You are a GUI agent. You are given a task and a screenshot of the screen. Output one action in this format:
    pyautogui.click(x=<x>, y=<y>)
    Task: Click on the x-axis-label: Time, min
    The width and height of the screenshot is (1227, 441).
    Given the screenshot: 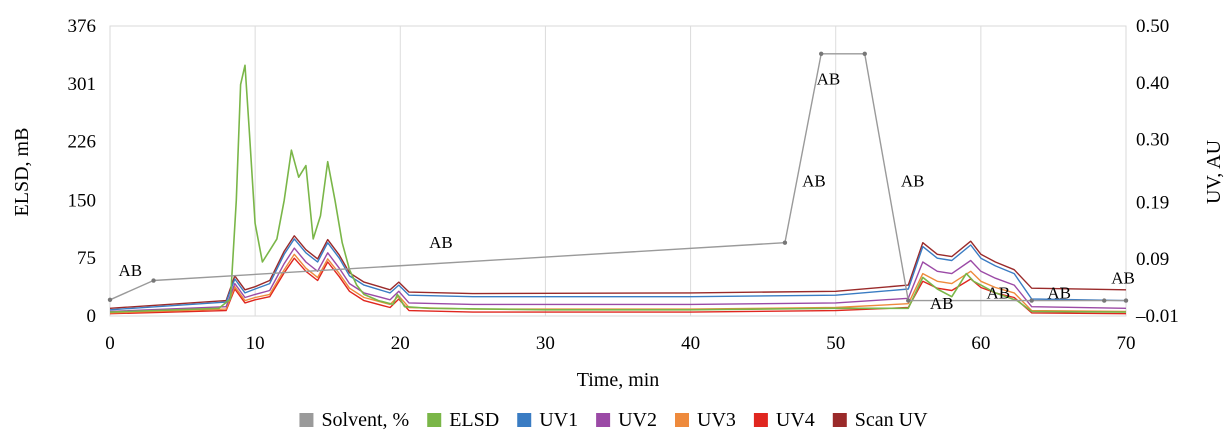 What is the action you would take?
    pyautogui.click(x=618, y=380)
    